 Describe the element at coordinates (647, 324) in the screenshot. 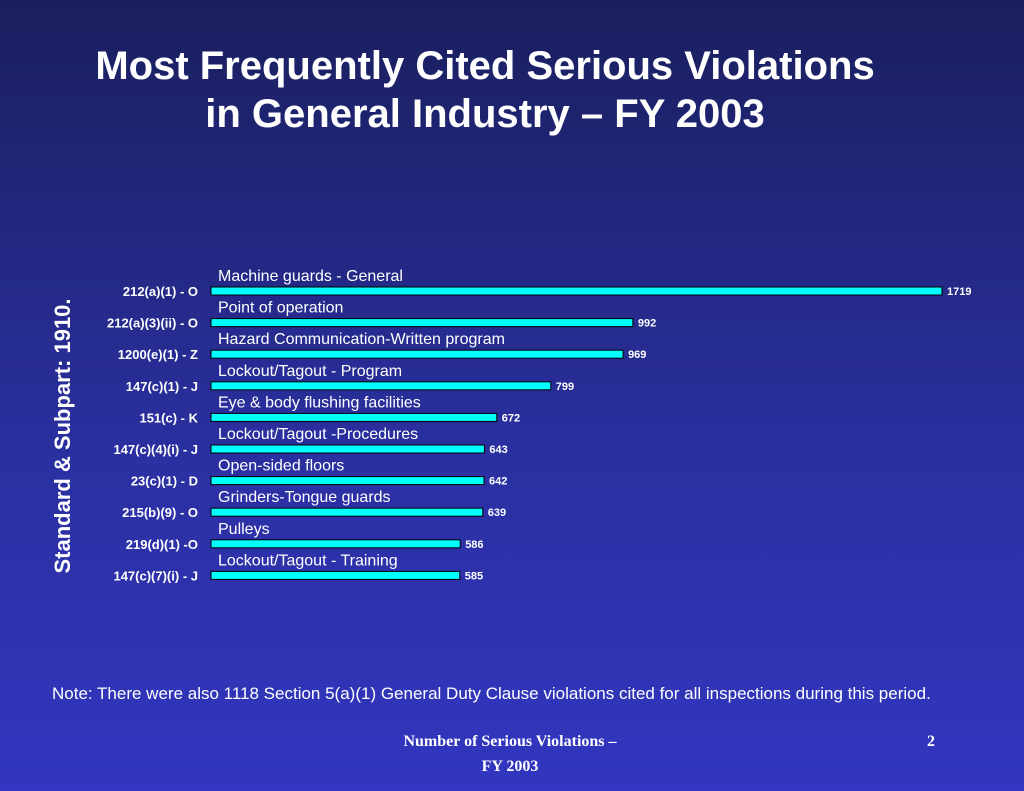

I see `data-label: 992` at that location.